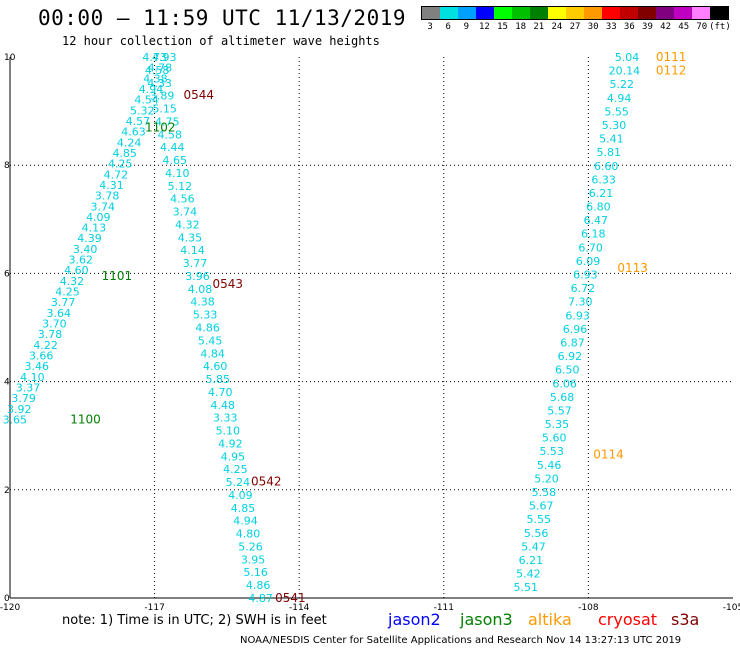 This screenshot has width=740, height=650. What do you see at coordinates (63, 302) in the screenshot?
I see `wave-height-value: 3.77` at bounding box center [63, 302].